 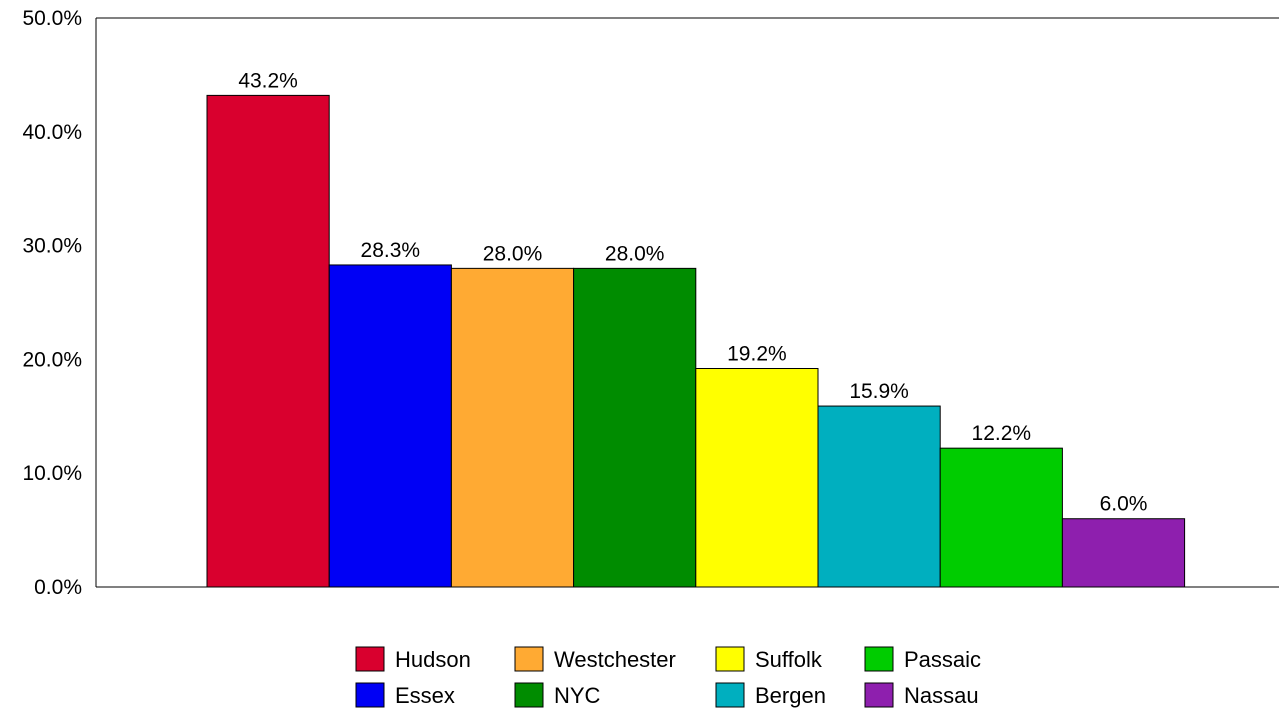 I want to click on y-tick-label: 50.0%, so click(x=52, y=18).